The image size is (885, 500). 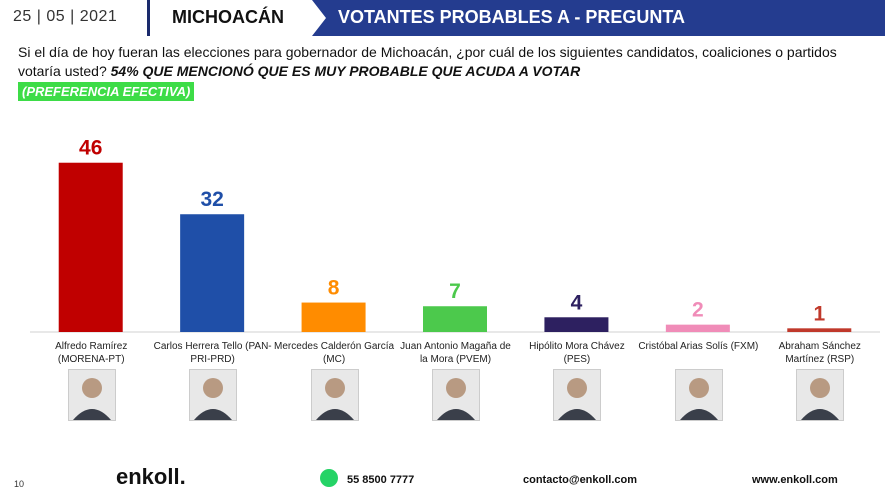 I want to click on candidate-label: Mercedes Calderón García (MC), so click(x=334, y=353).